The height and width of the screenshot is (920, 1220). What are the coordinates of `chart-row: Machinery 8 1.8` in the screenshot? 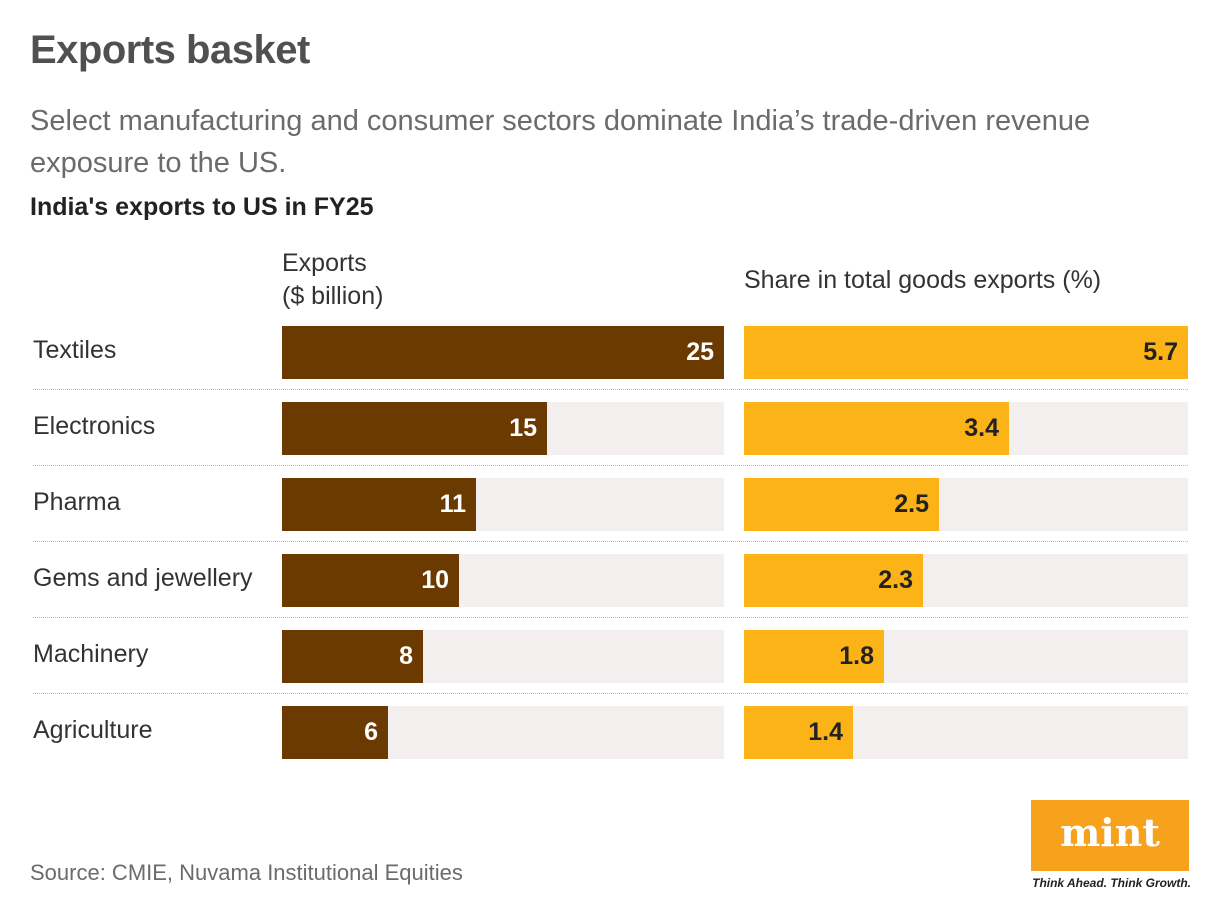 It's located at (610, 668).